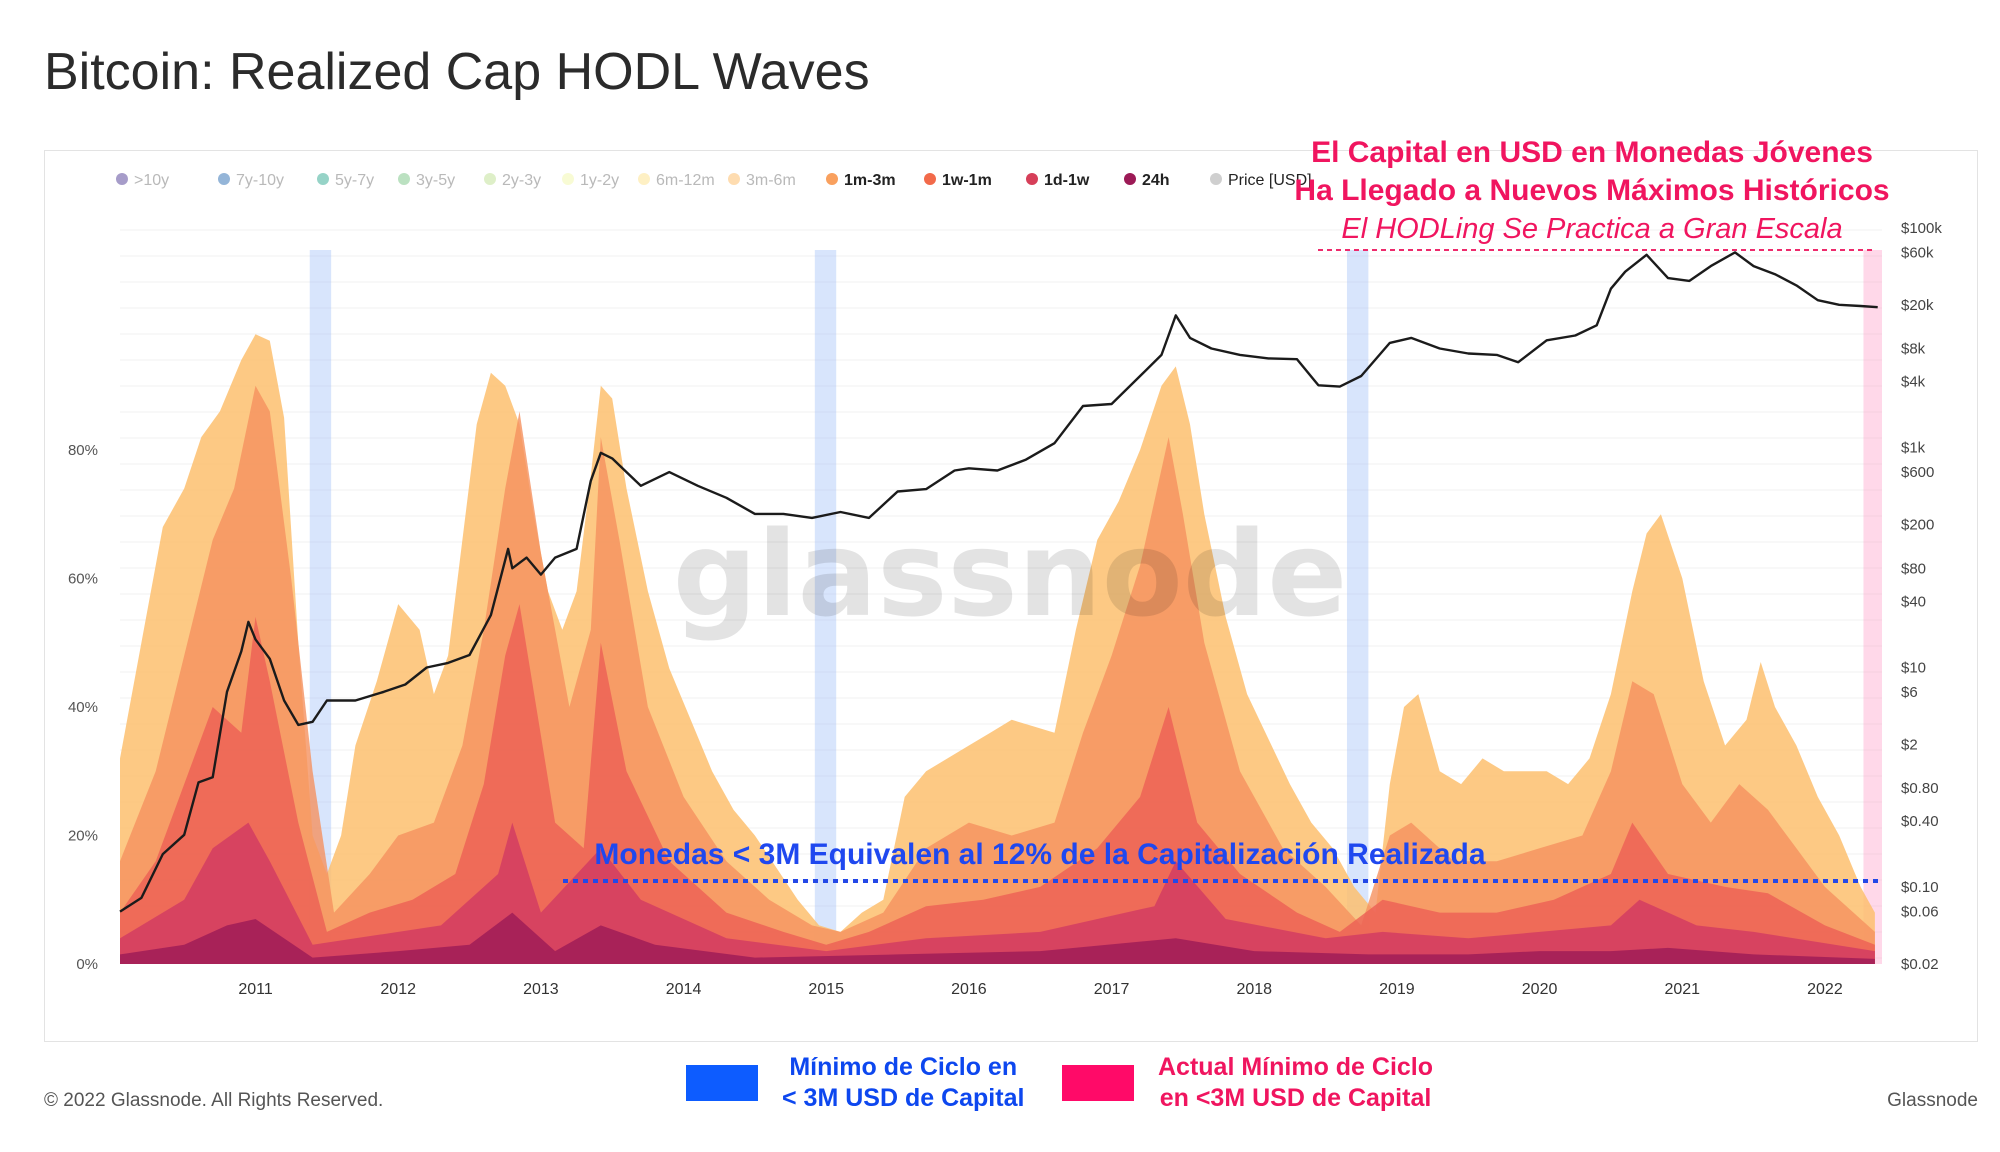 This screenshot has width=2000, height=1152. Describe the element at coordinates (1010, 574) in the screenshot. I see `watermark: glassnode` at that location.